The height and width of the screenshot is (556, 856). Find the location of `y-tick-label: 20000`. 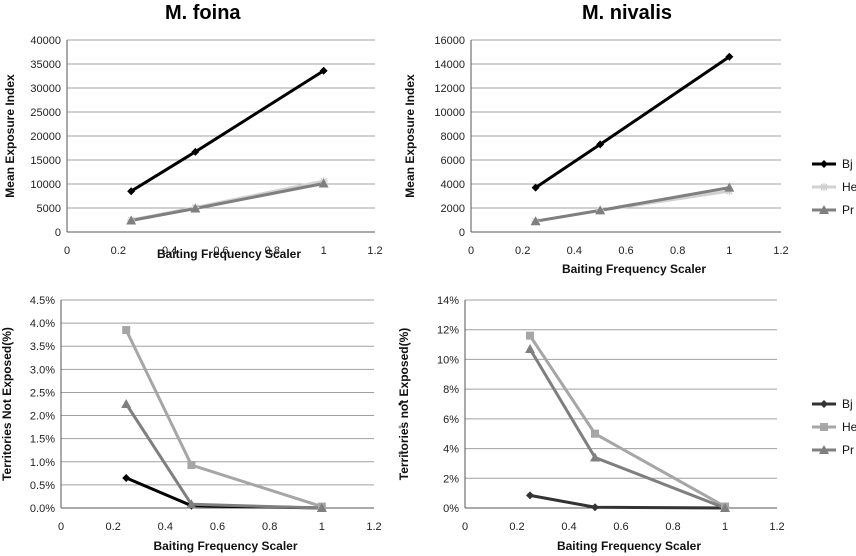

y-tick-label: 20000 is located at coordinates (45, 137).